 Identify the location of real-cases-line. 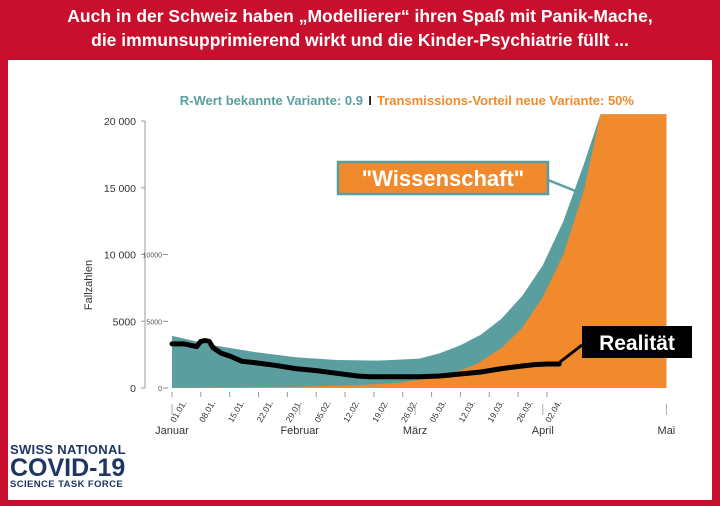
(365, 359).